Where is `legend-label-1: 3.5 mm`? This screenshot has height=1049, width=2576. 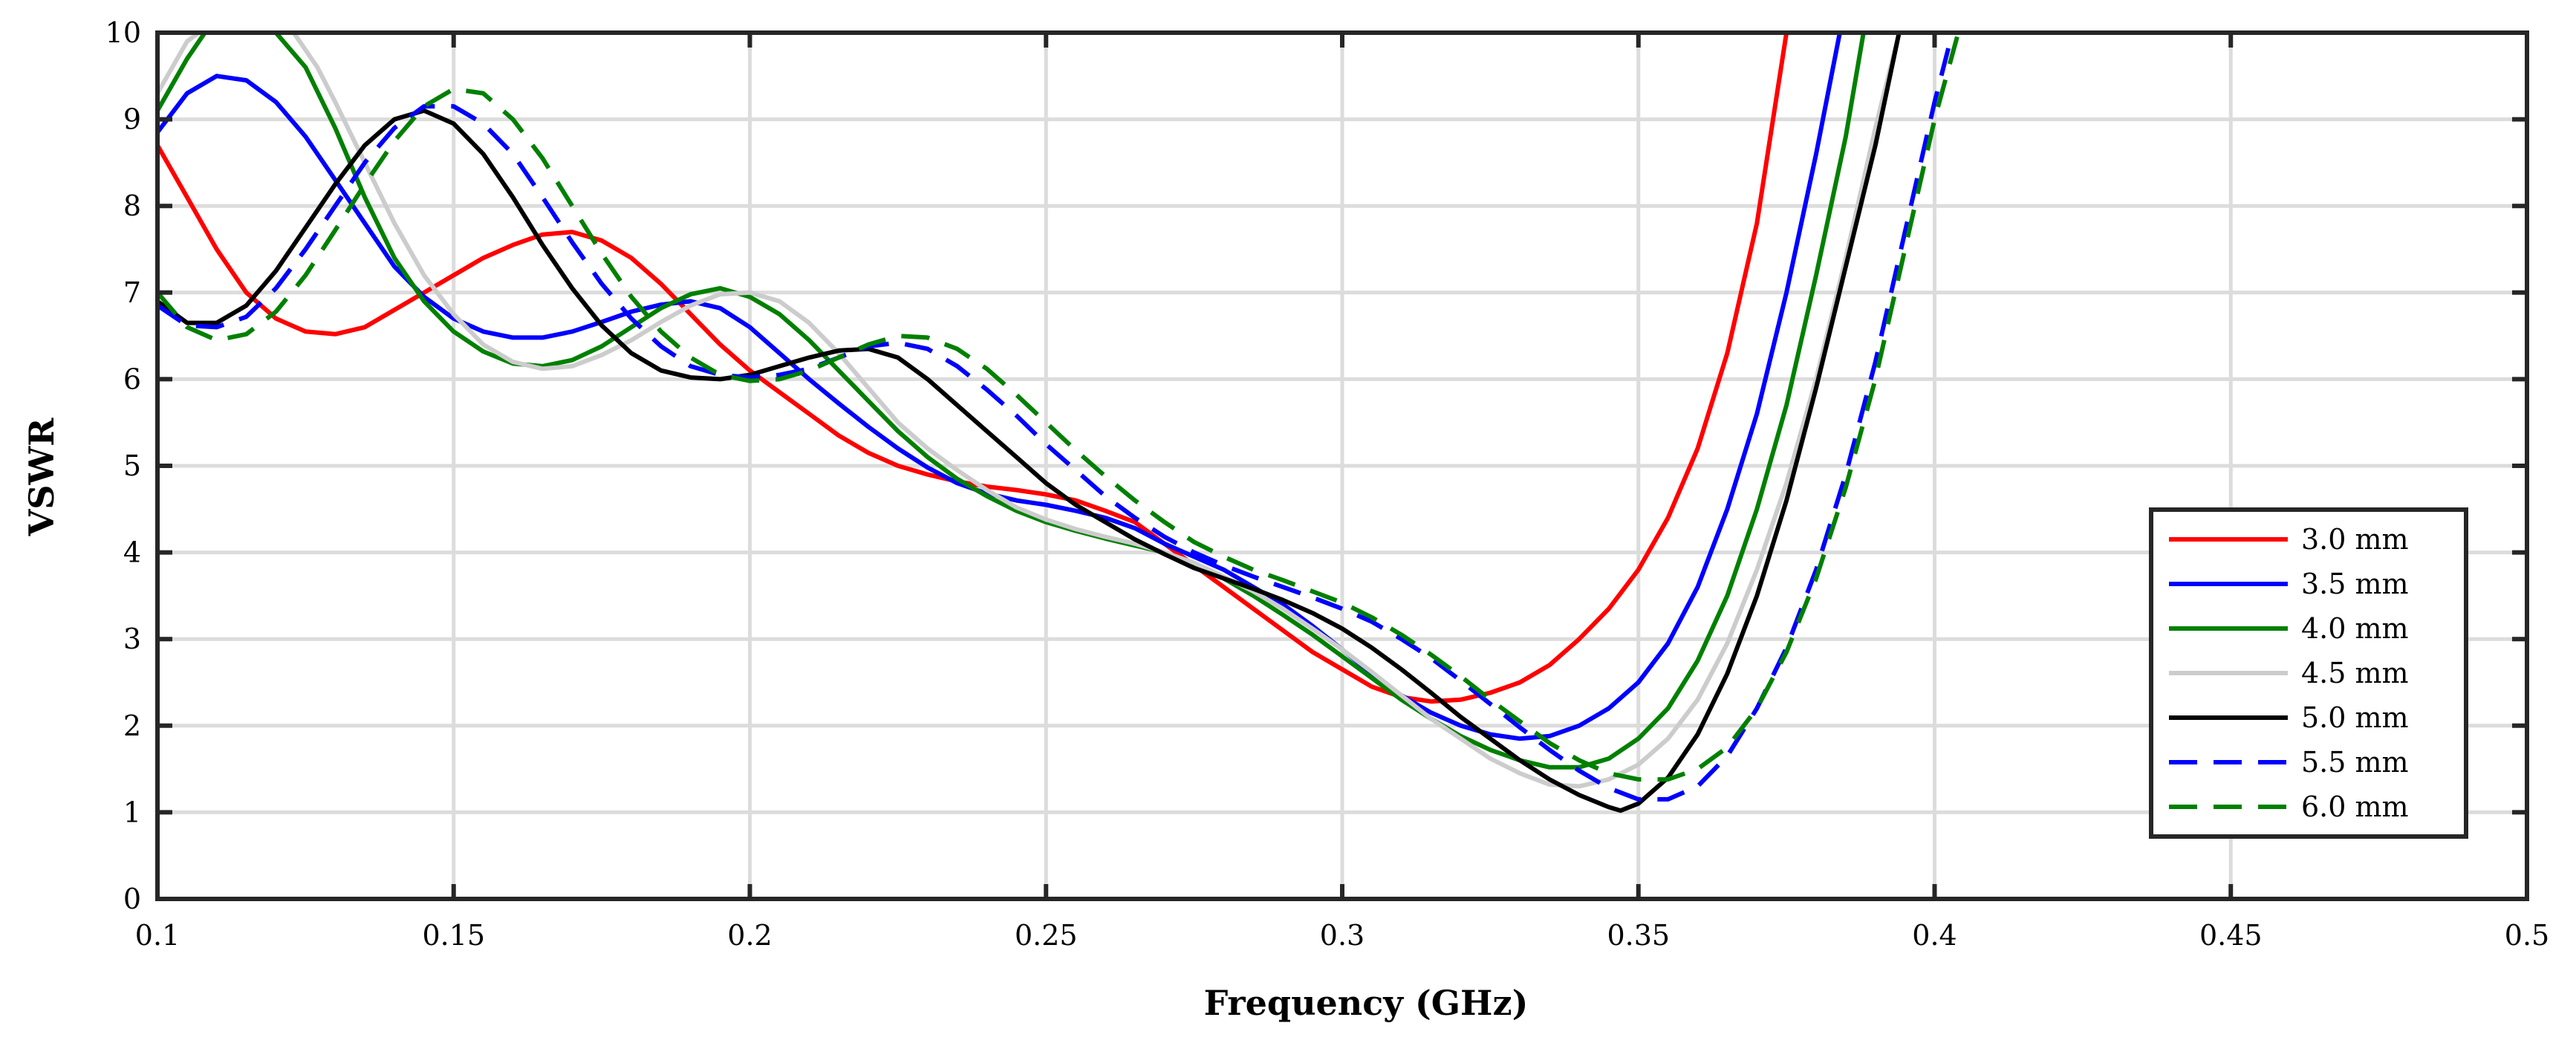
legend-label-1: 3.5 mm is located at coordinates (2355, 584).